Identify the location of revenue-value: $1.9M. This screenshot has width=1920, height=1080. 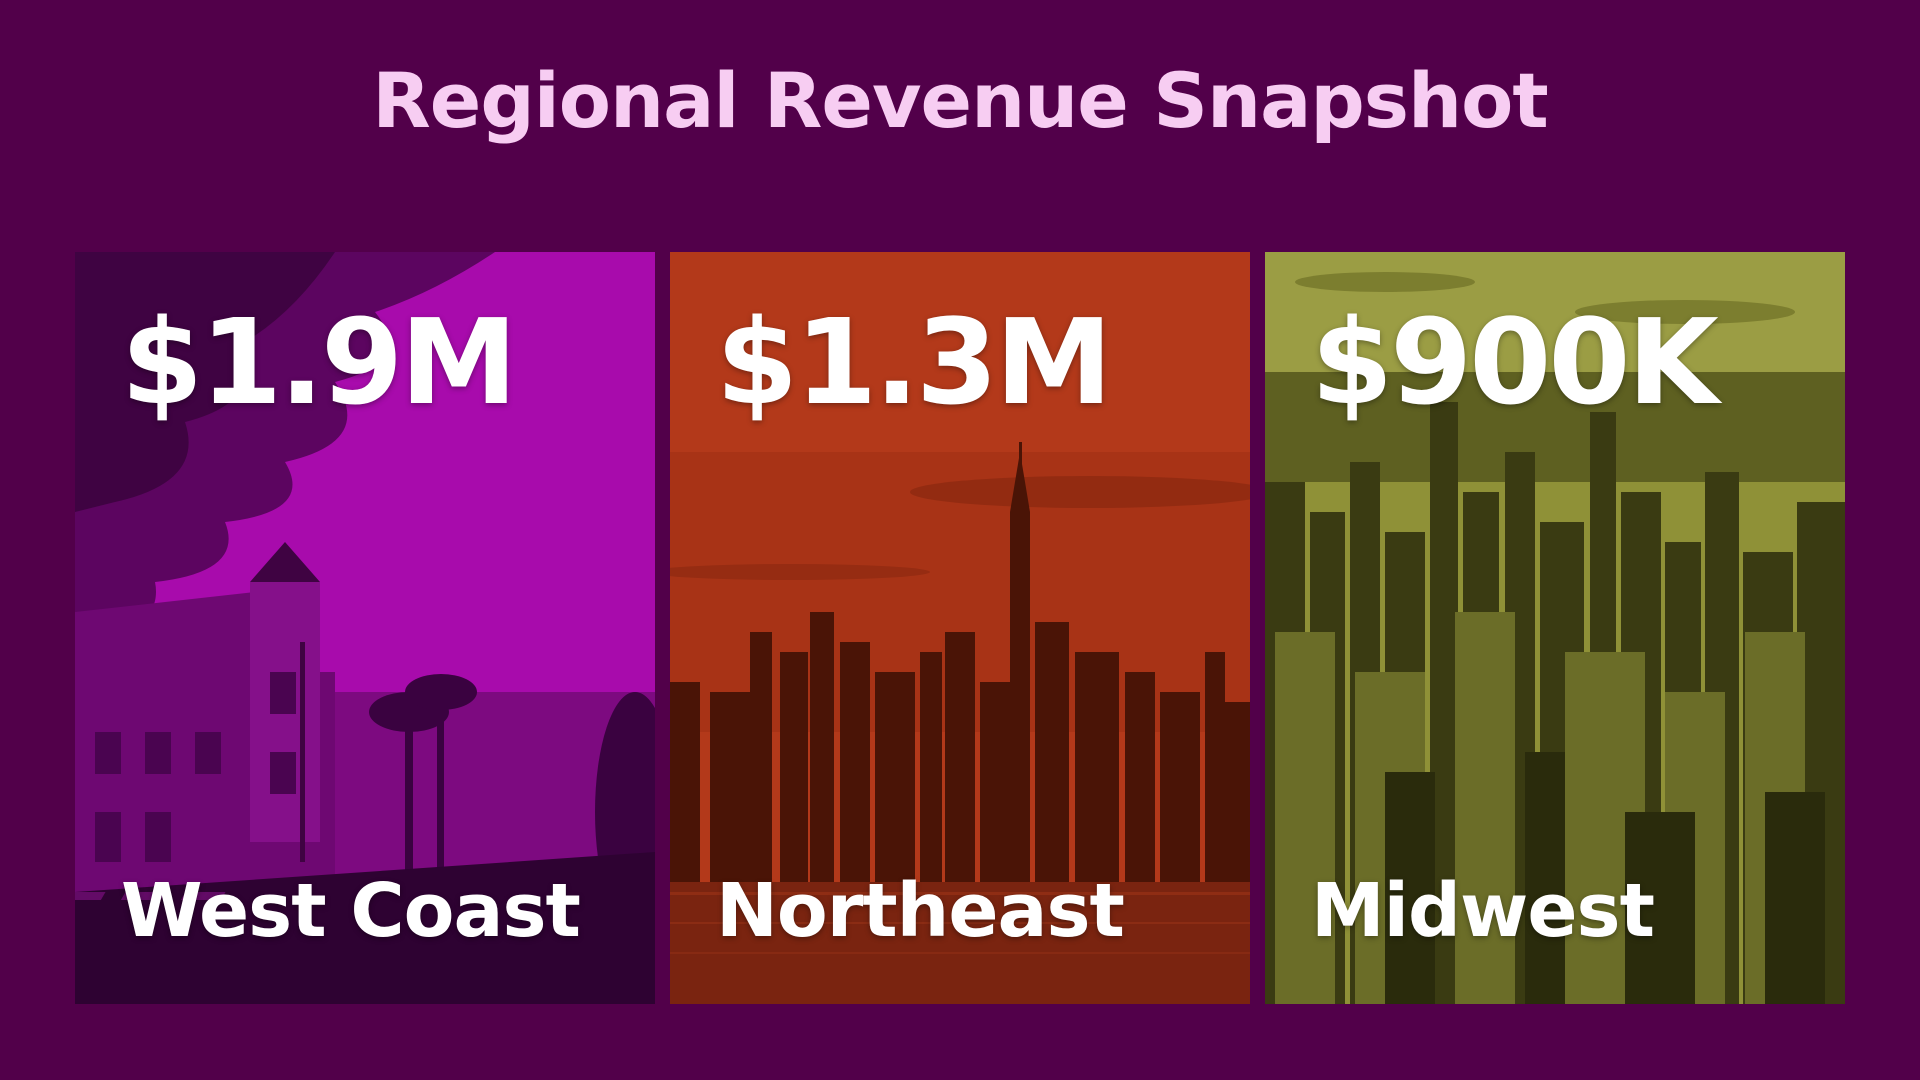
(319, 362).